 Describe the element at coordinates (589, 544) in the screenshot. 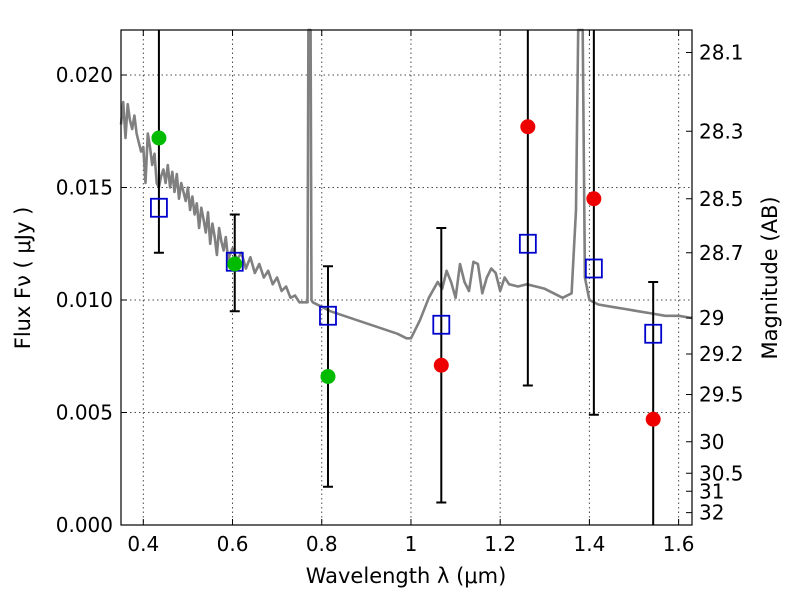

I see `x-tick-label: 1.4` at that location.